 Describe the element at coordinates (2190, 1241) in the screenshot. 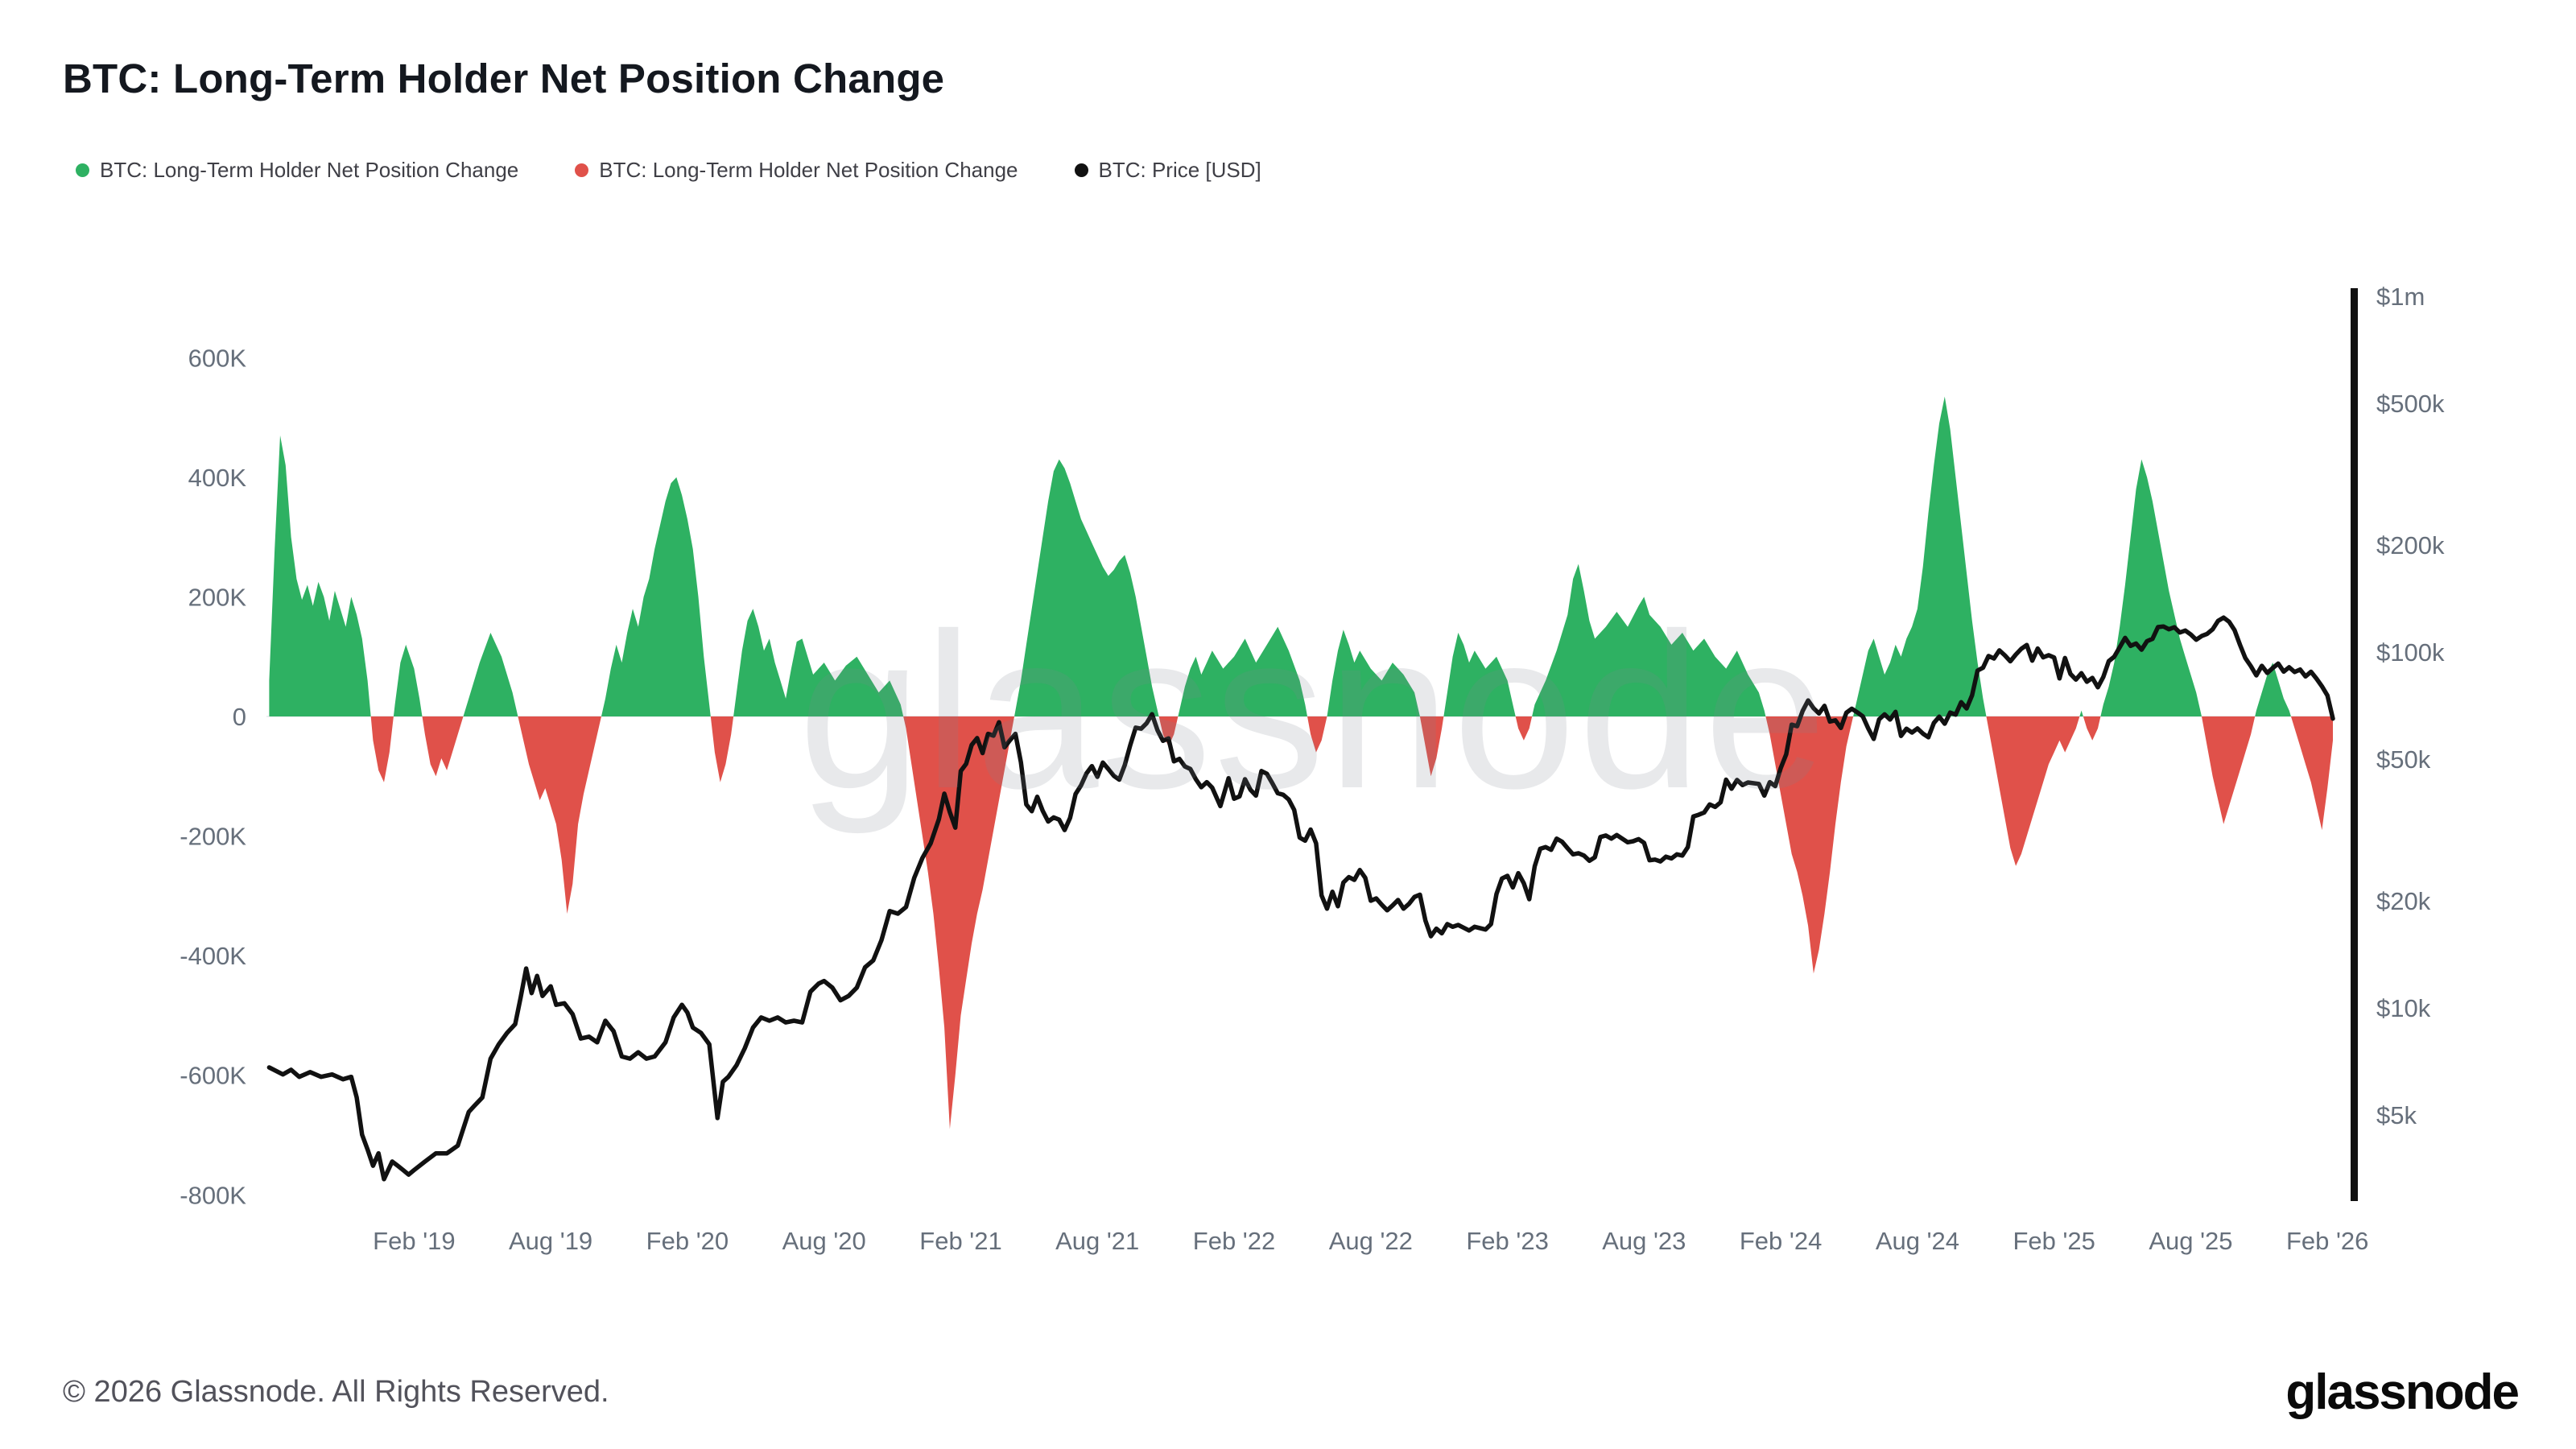

I see `x-axis-tick-label: Aug '25` at that location.